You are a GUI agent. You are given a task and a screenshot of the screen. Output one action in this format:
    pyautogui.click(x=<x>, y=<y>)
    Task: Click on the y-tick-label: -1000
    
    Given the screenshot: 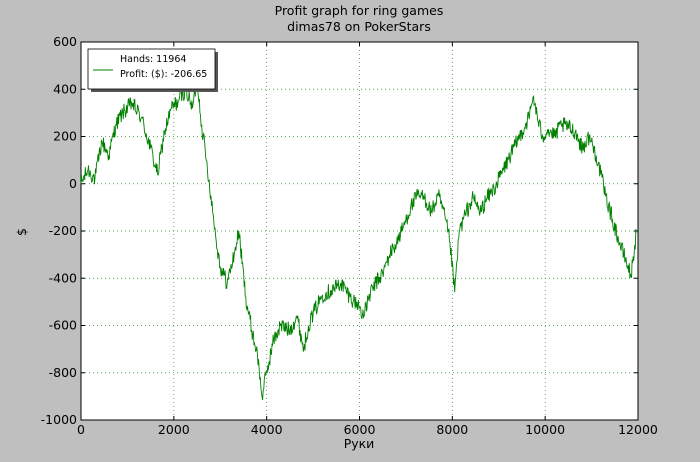 What is the action you would take?
    pyautogui.click(x=59, y=419)
    